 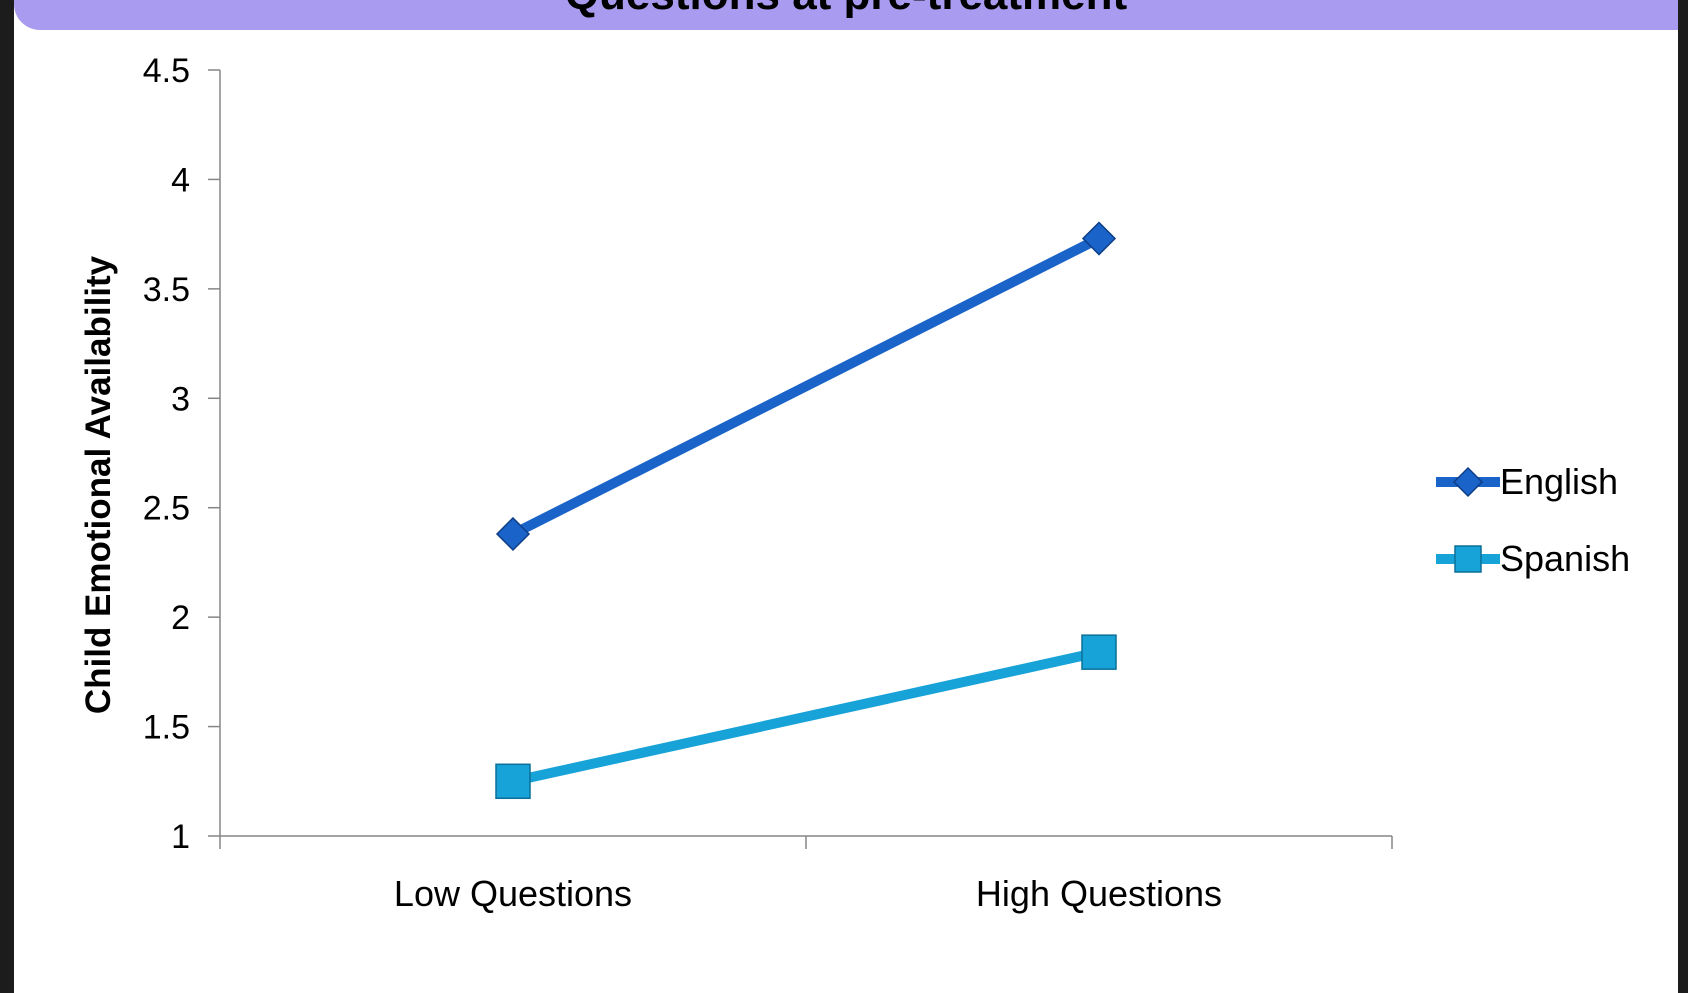 I want to click on y-tick-label: 4.5, so click(x=166, y=71).